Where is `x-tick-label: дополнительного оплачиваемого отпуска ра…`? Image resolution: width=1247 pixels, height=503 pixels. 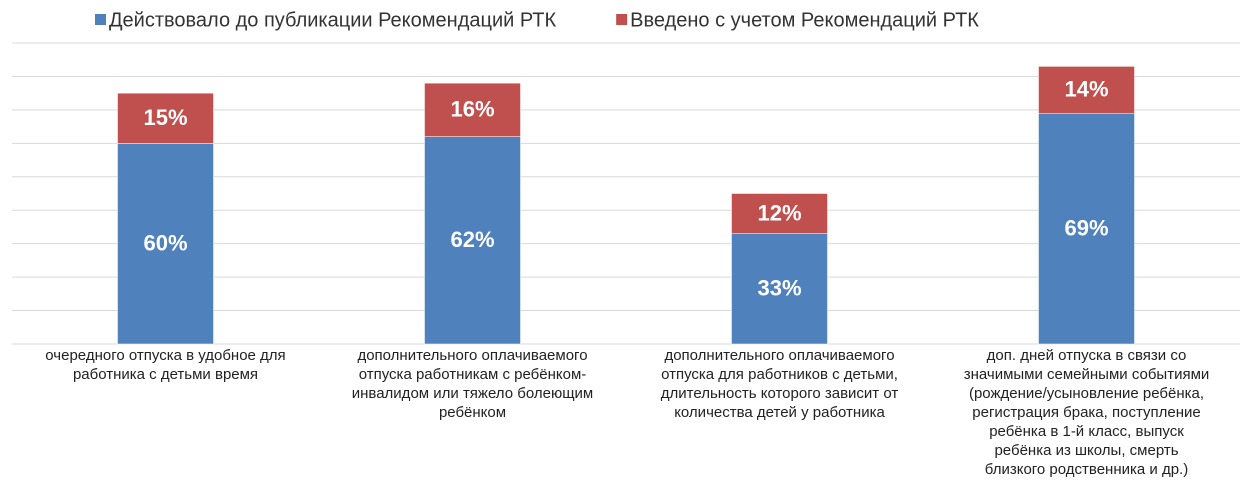 x-tick-label: дополнительного оплачиваемого отпуска ра… is located at coordinates (472, 384).